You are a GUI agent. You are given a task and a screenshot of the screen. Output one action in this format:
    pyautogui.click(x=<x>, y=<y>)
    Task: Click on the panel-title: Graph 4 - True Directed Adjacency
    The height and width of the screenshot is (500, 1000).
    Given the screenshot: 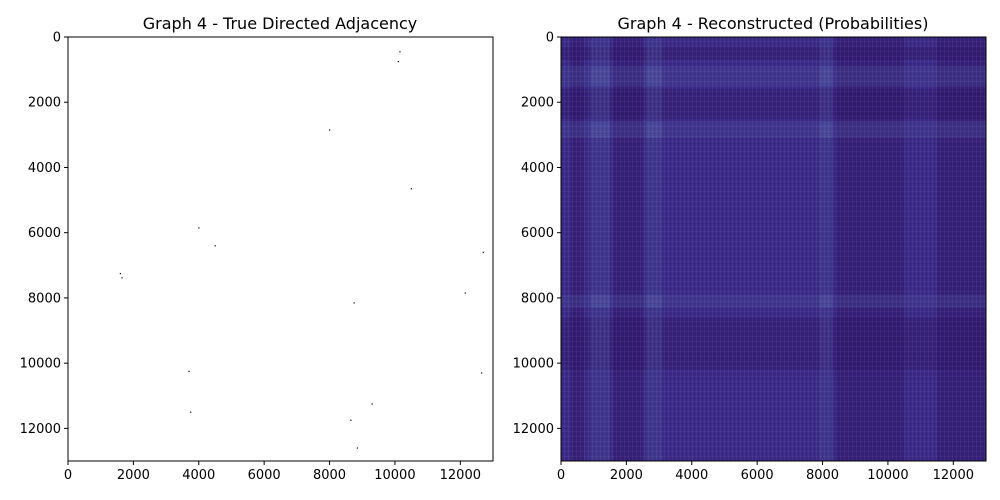 What is the action you would take?
    pyautogui.click(x=280, y=23)
    